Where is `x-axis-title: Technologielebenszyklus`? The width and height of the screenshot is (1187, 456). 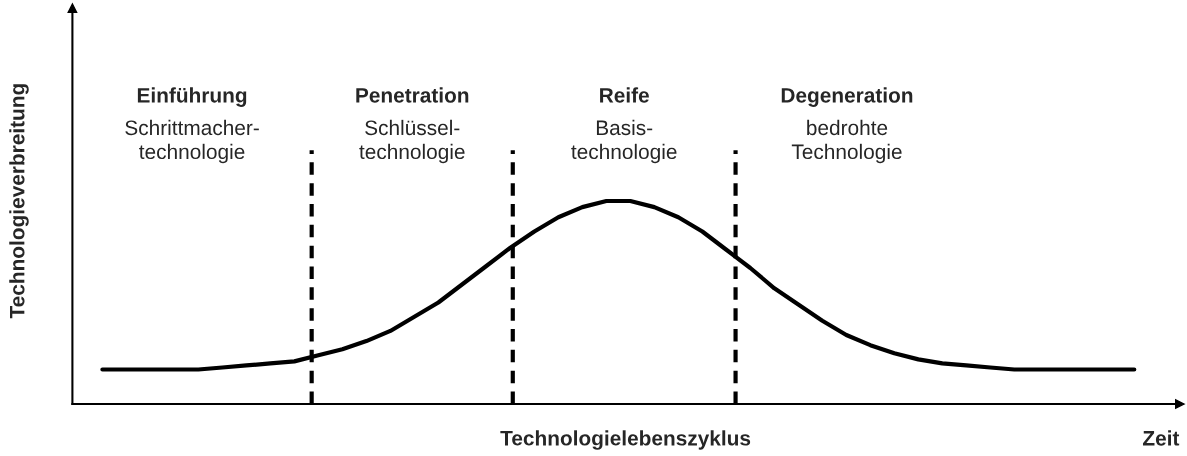
x-axis-title: Technologielebenszyklus is located at coordinates (625, 440).